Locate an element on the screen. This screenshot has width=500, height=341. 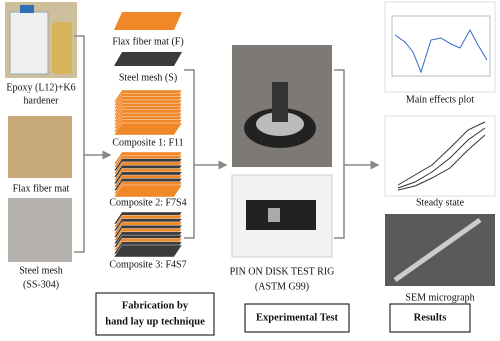
stage-label: Results is located at coordinates (430, 317).